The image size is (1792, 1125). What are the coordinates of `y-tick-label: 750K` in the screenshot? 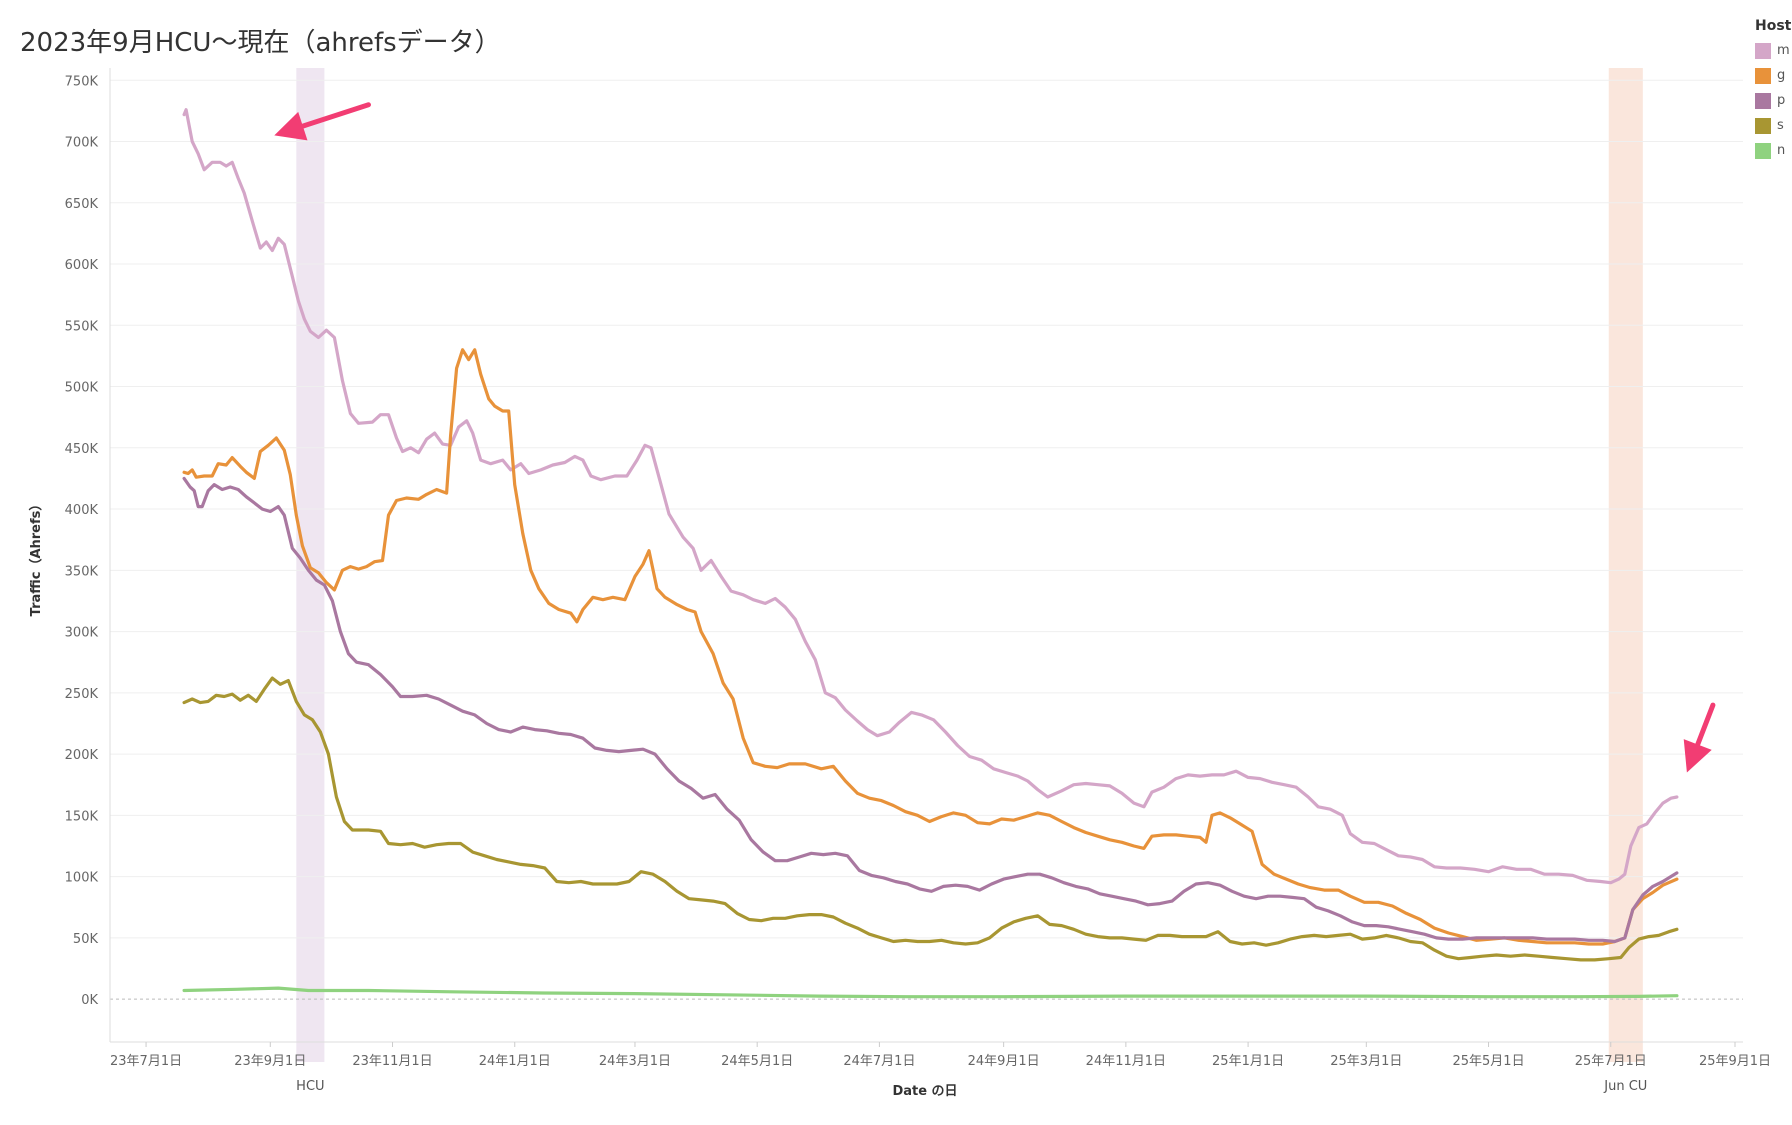 It's located at (82, 81).